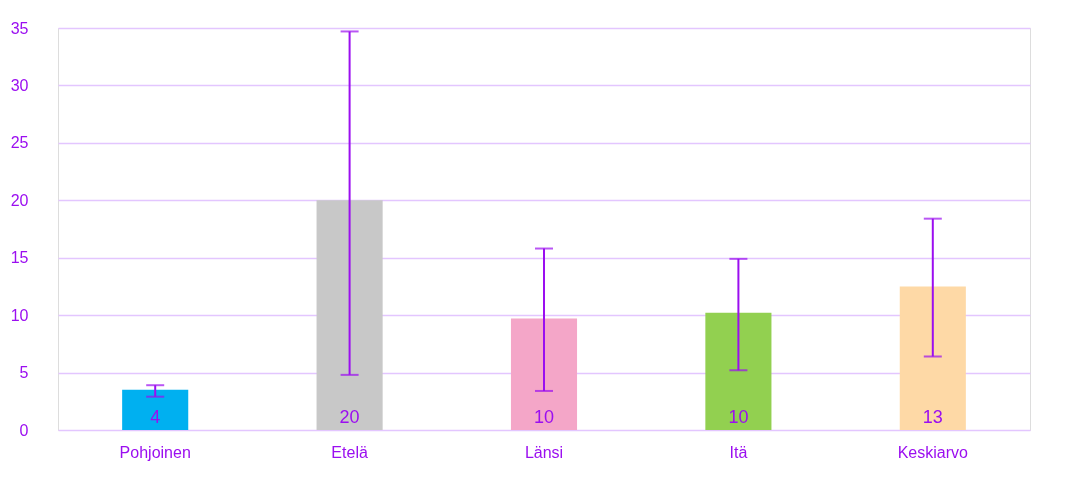 The width and height of the screenshot is (1082, 488). What do you see at coordinates (349, 417) in the screenshot?
I see `data-label: 20` at bounding box center [349, 417].